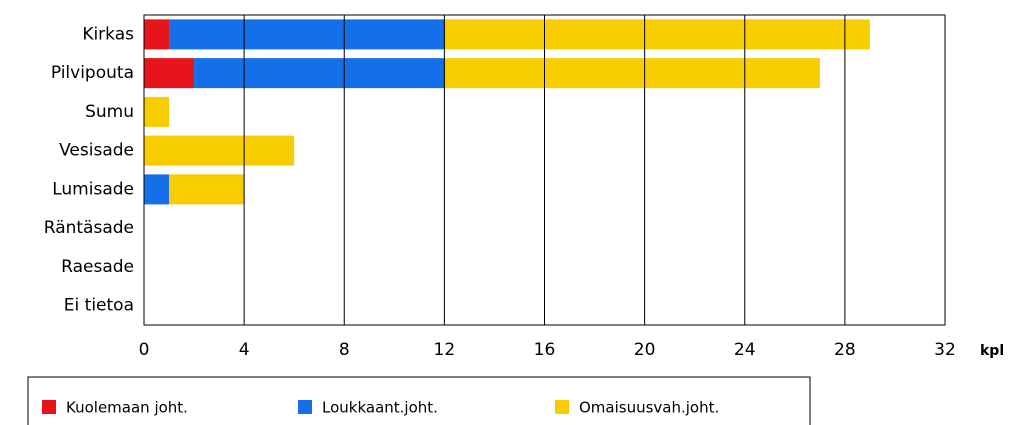  What do you see at coordinates (649, 408) in the screenshot?
I see `legend-label: Omaisuusvah.joht.` at bounding box center [649, 408].